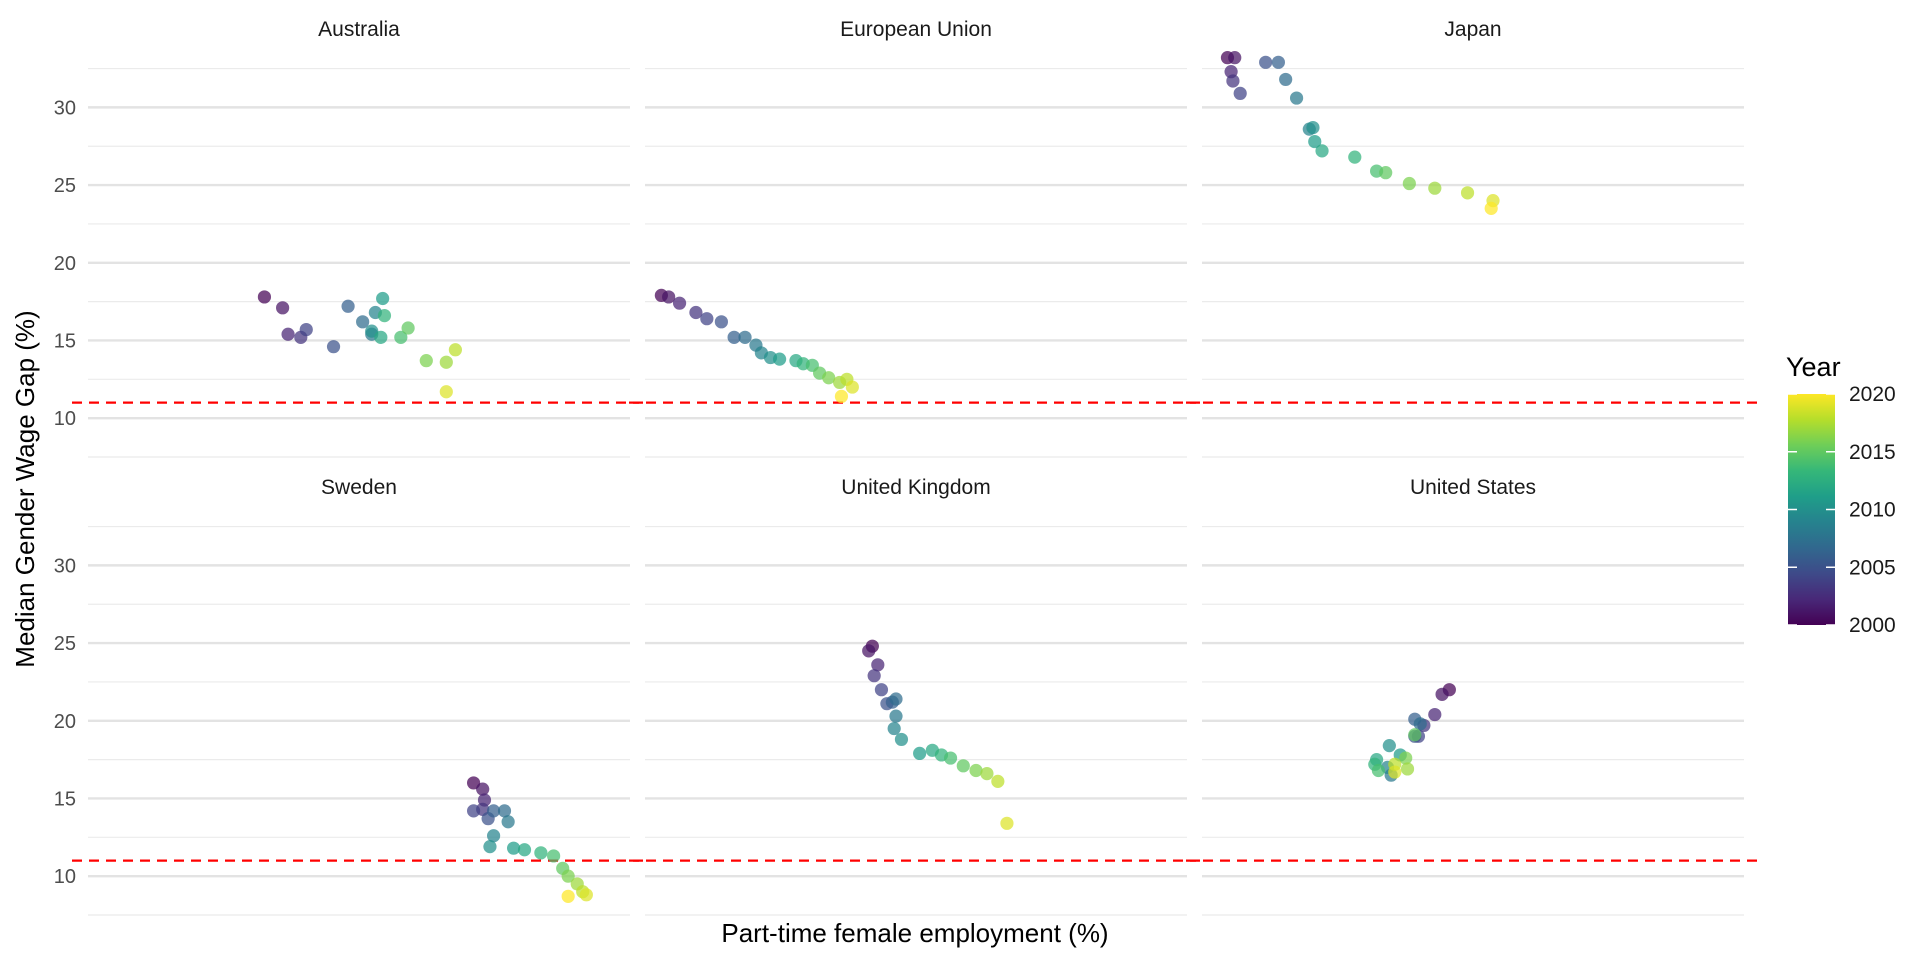  What do you see at coordinates (1872, 567) in the screenshot?
I see `legend-tick-label: 2005` at bounding box center [1872, 567].